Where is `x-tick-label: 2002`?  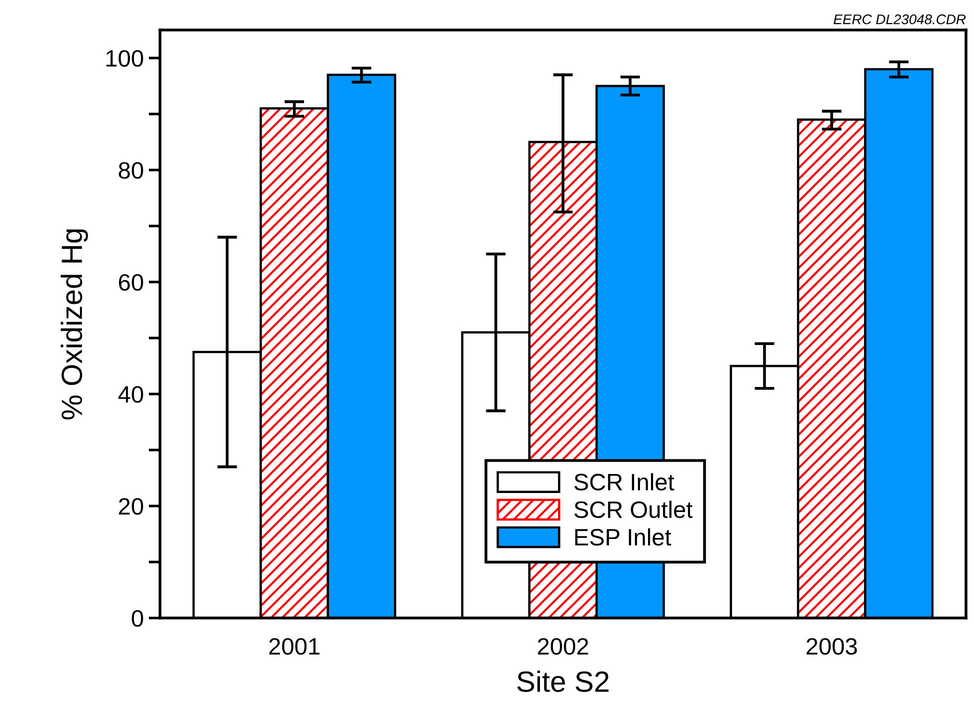
x-tick-label: 2002 is located at coordinates (563, 646).